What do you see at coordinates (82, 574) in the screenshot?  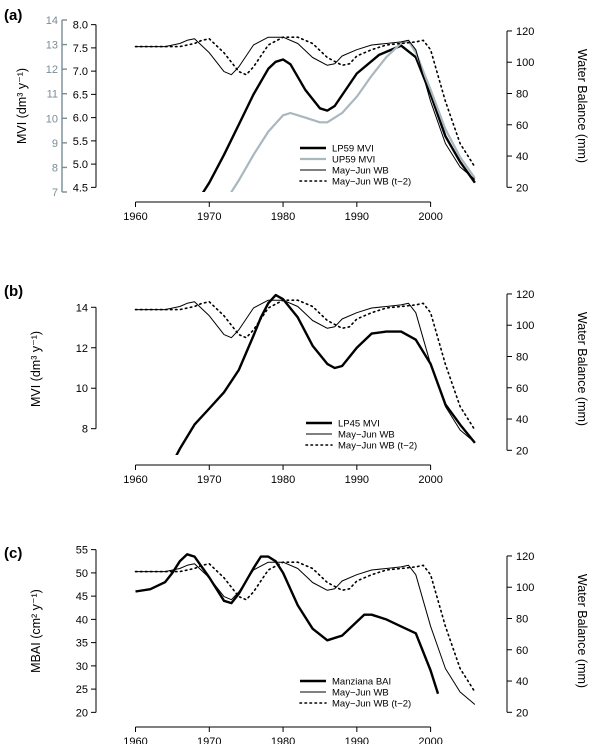 I see `y-tick-label: 50` at bounding box center [82, 574].